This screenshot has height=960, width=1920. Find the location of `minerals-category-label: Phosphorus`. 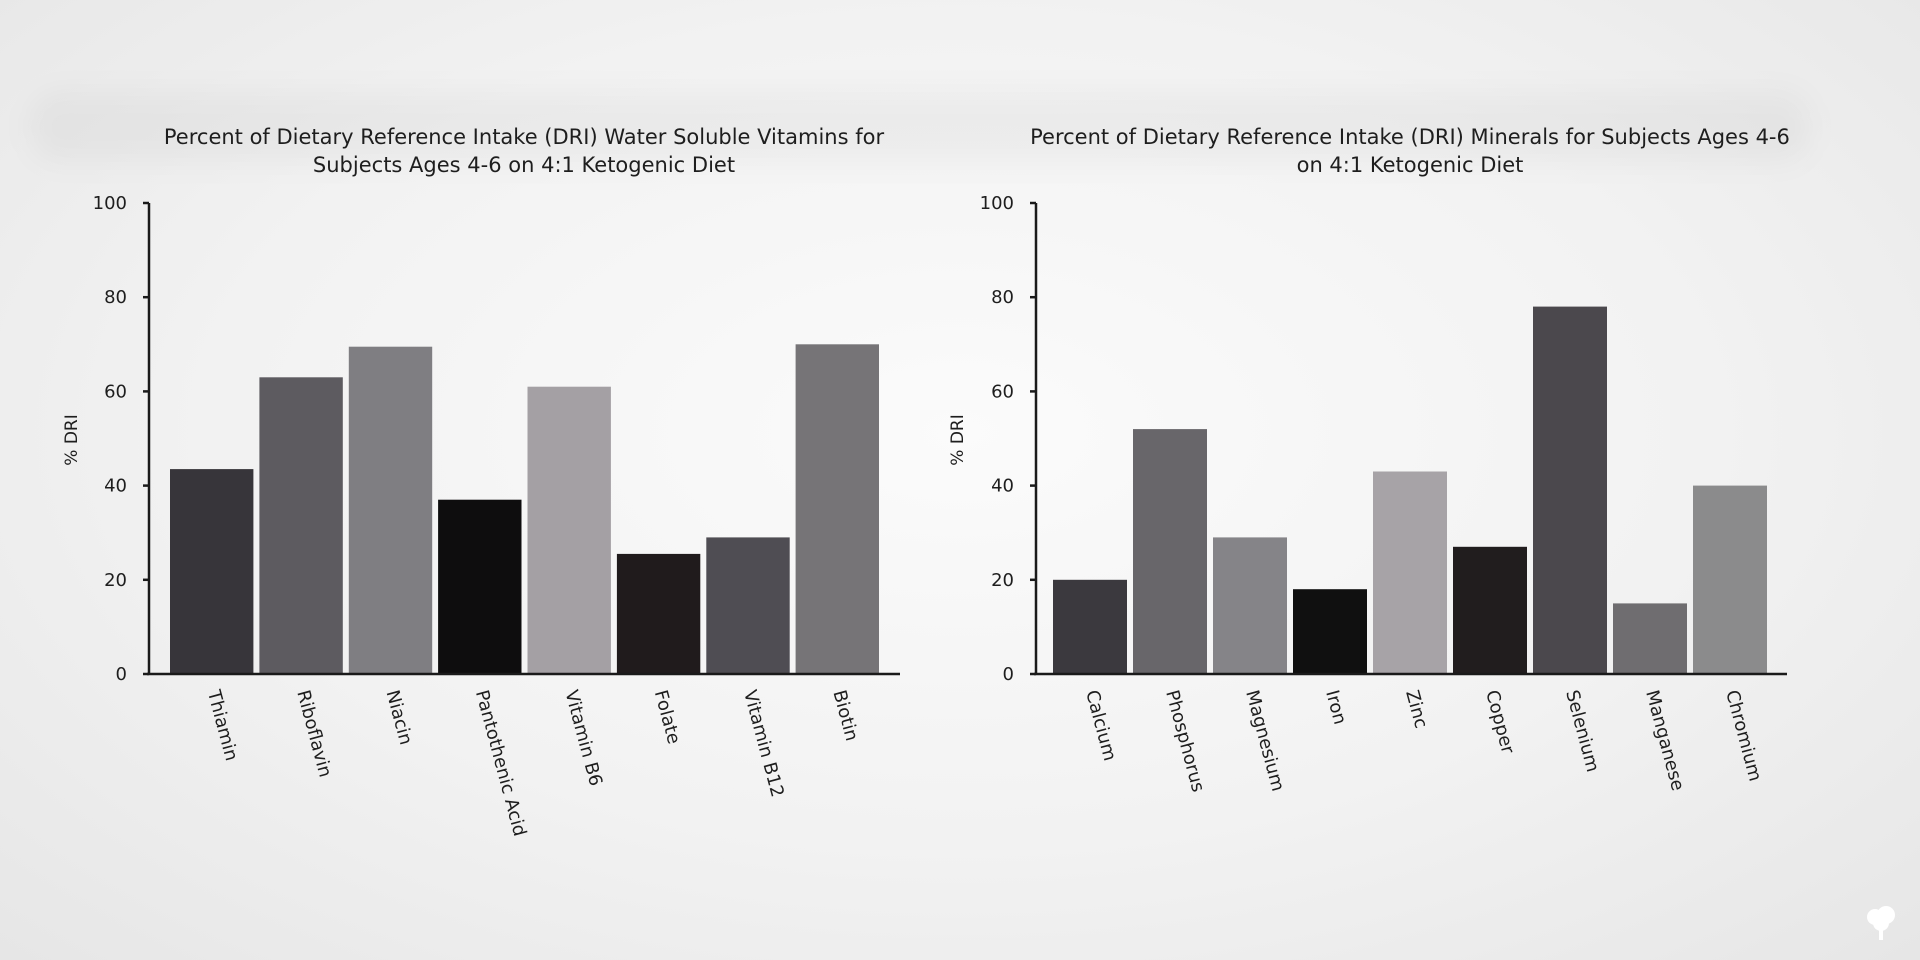

minerals-category-label: Phosphorus is located at coordinates (1184, 741).